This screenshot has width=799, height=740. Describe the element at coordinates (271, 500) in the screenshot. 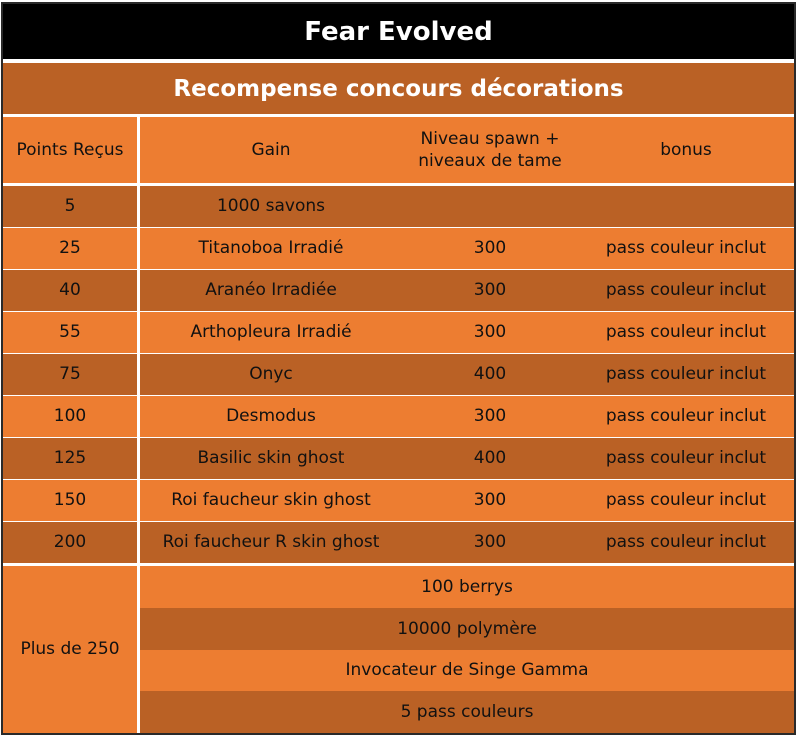

I see `gain-cell: Roi faucheur skin ghost` at that location.